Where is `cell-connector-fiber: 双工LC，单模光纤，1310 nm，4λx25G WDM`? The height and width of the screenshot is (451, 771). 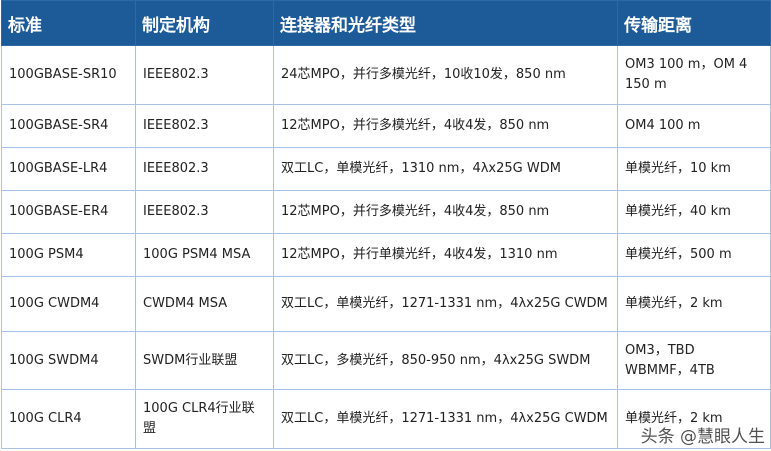
cell-connector-fiber: 双工LC，单模光纤，1310 nm，4λx25G WDM is located at coordinates (445, 169).